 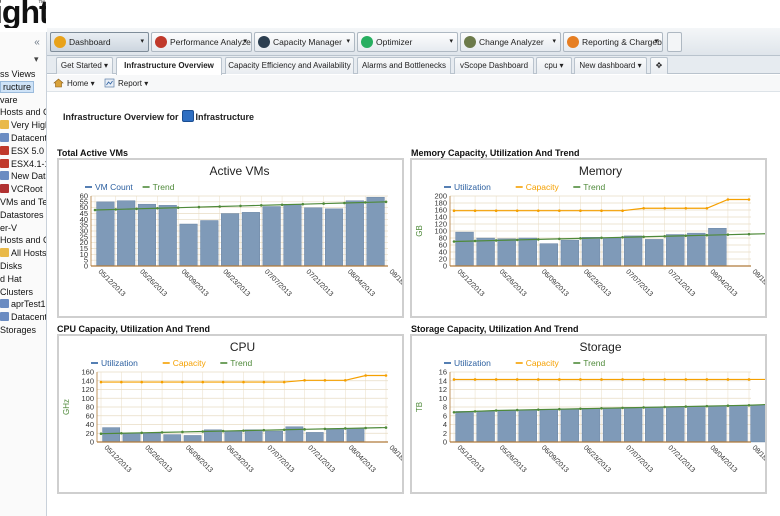 I want to click on sidebar-tree-label: Hosts and C, so click(x=23, y=240).